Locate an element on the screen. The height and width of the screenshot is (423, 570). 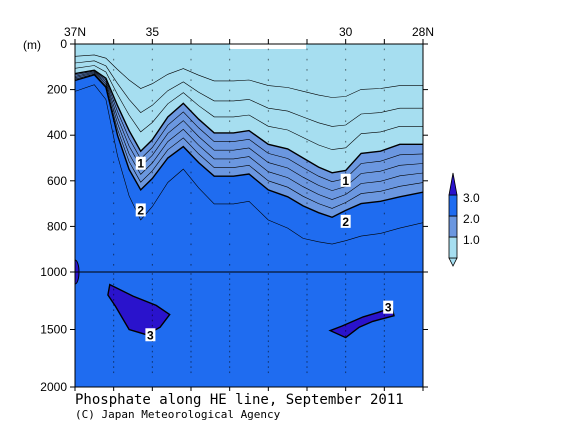
legend-level-label: 1.0 is located at coordinates (471, 240).